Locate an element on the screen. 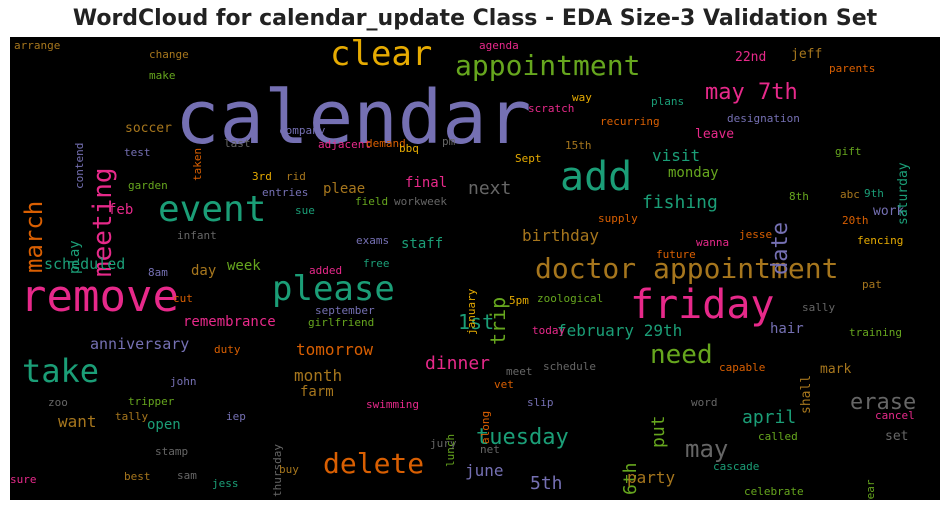  word-117: iep is located at coordinates (236, 416).